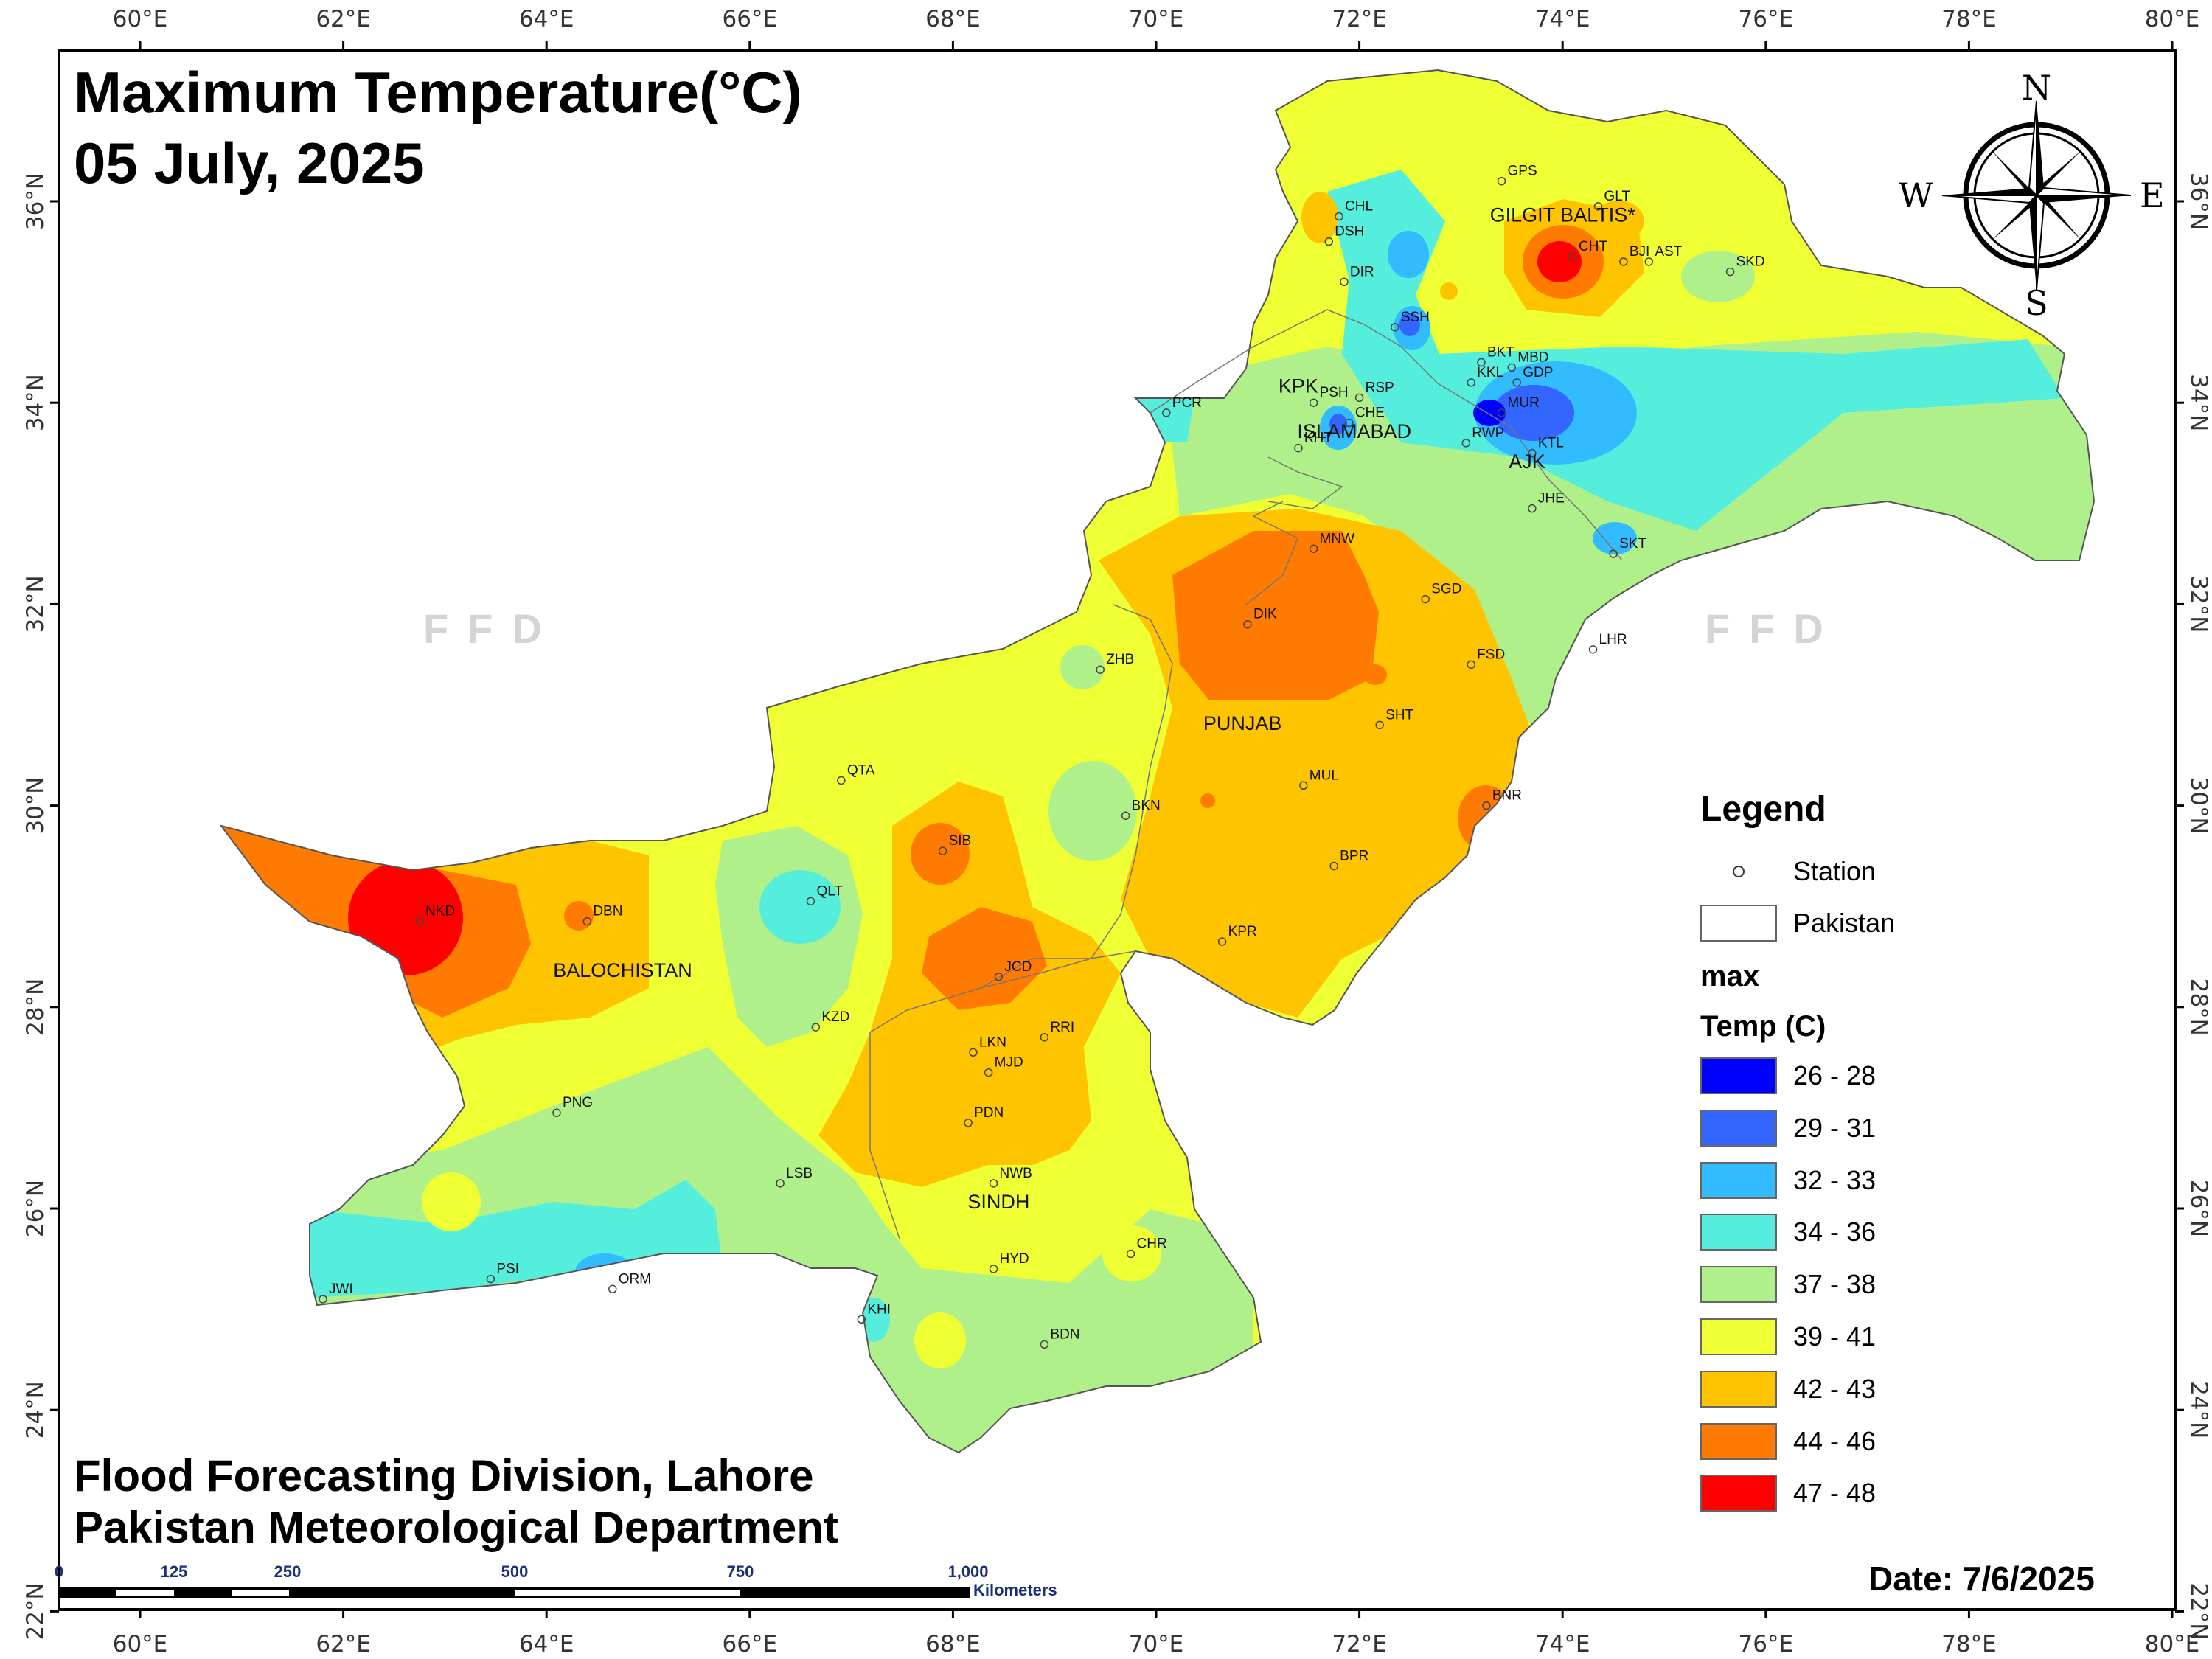 This screenshot has width=2212, height=1659. Describe the element at coordinates (1490, 372) in the screenshot. I see `station-label: KKL` at that location.